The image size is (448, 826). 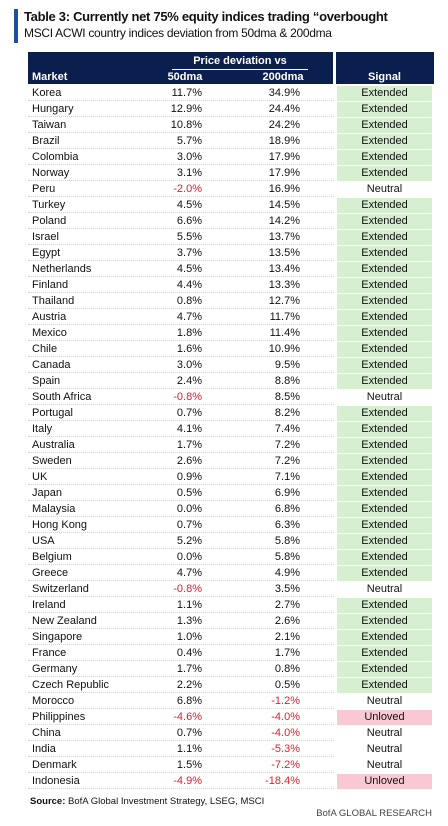 What do you see at coordinates (52, 557) in the screenshot?
I see `market-cell: Belgium` at bounding box center [52, 557].